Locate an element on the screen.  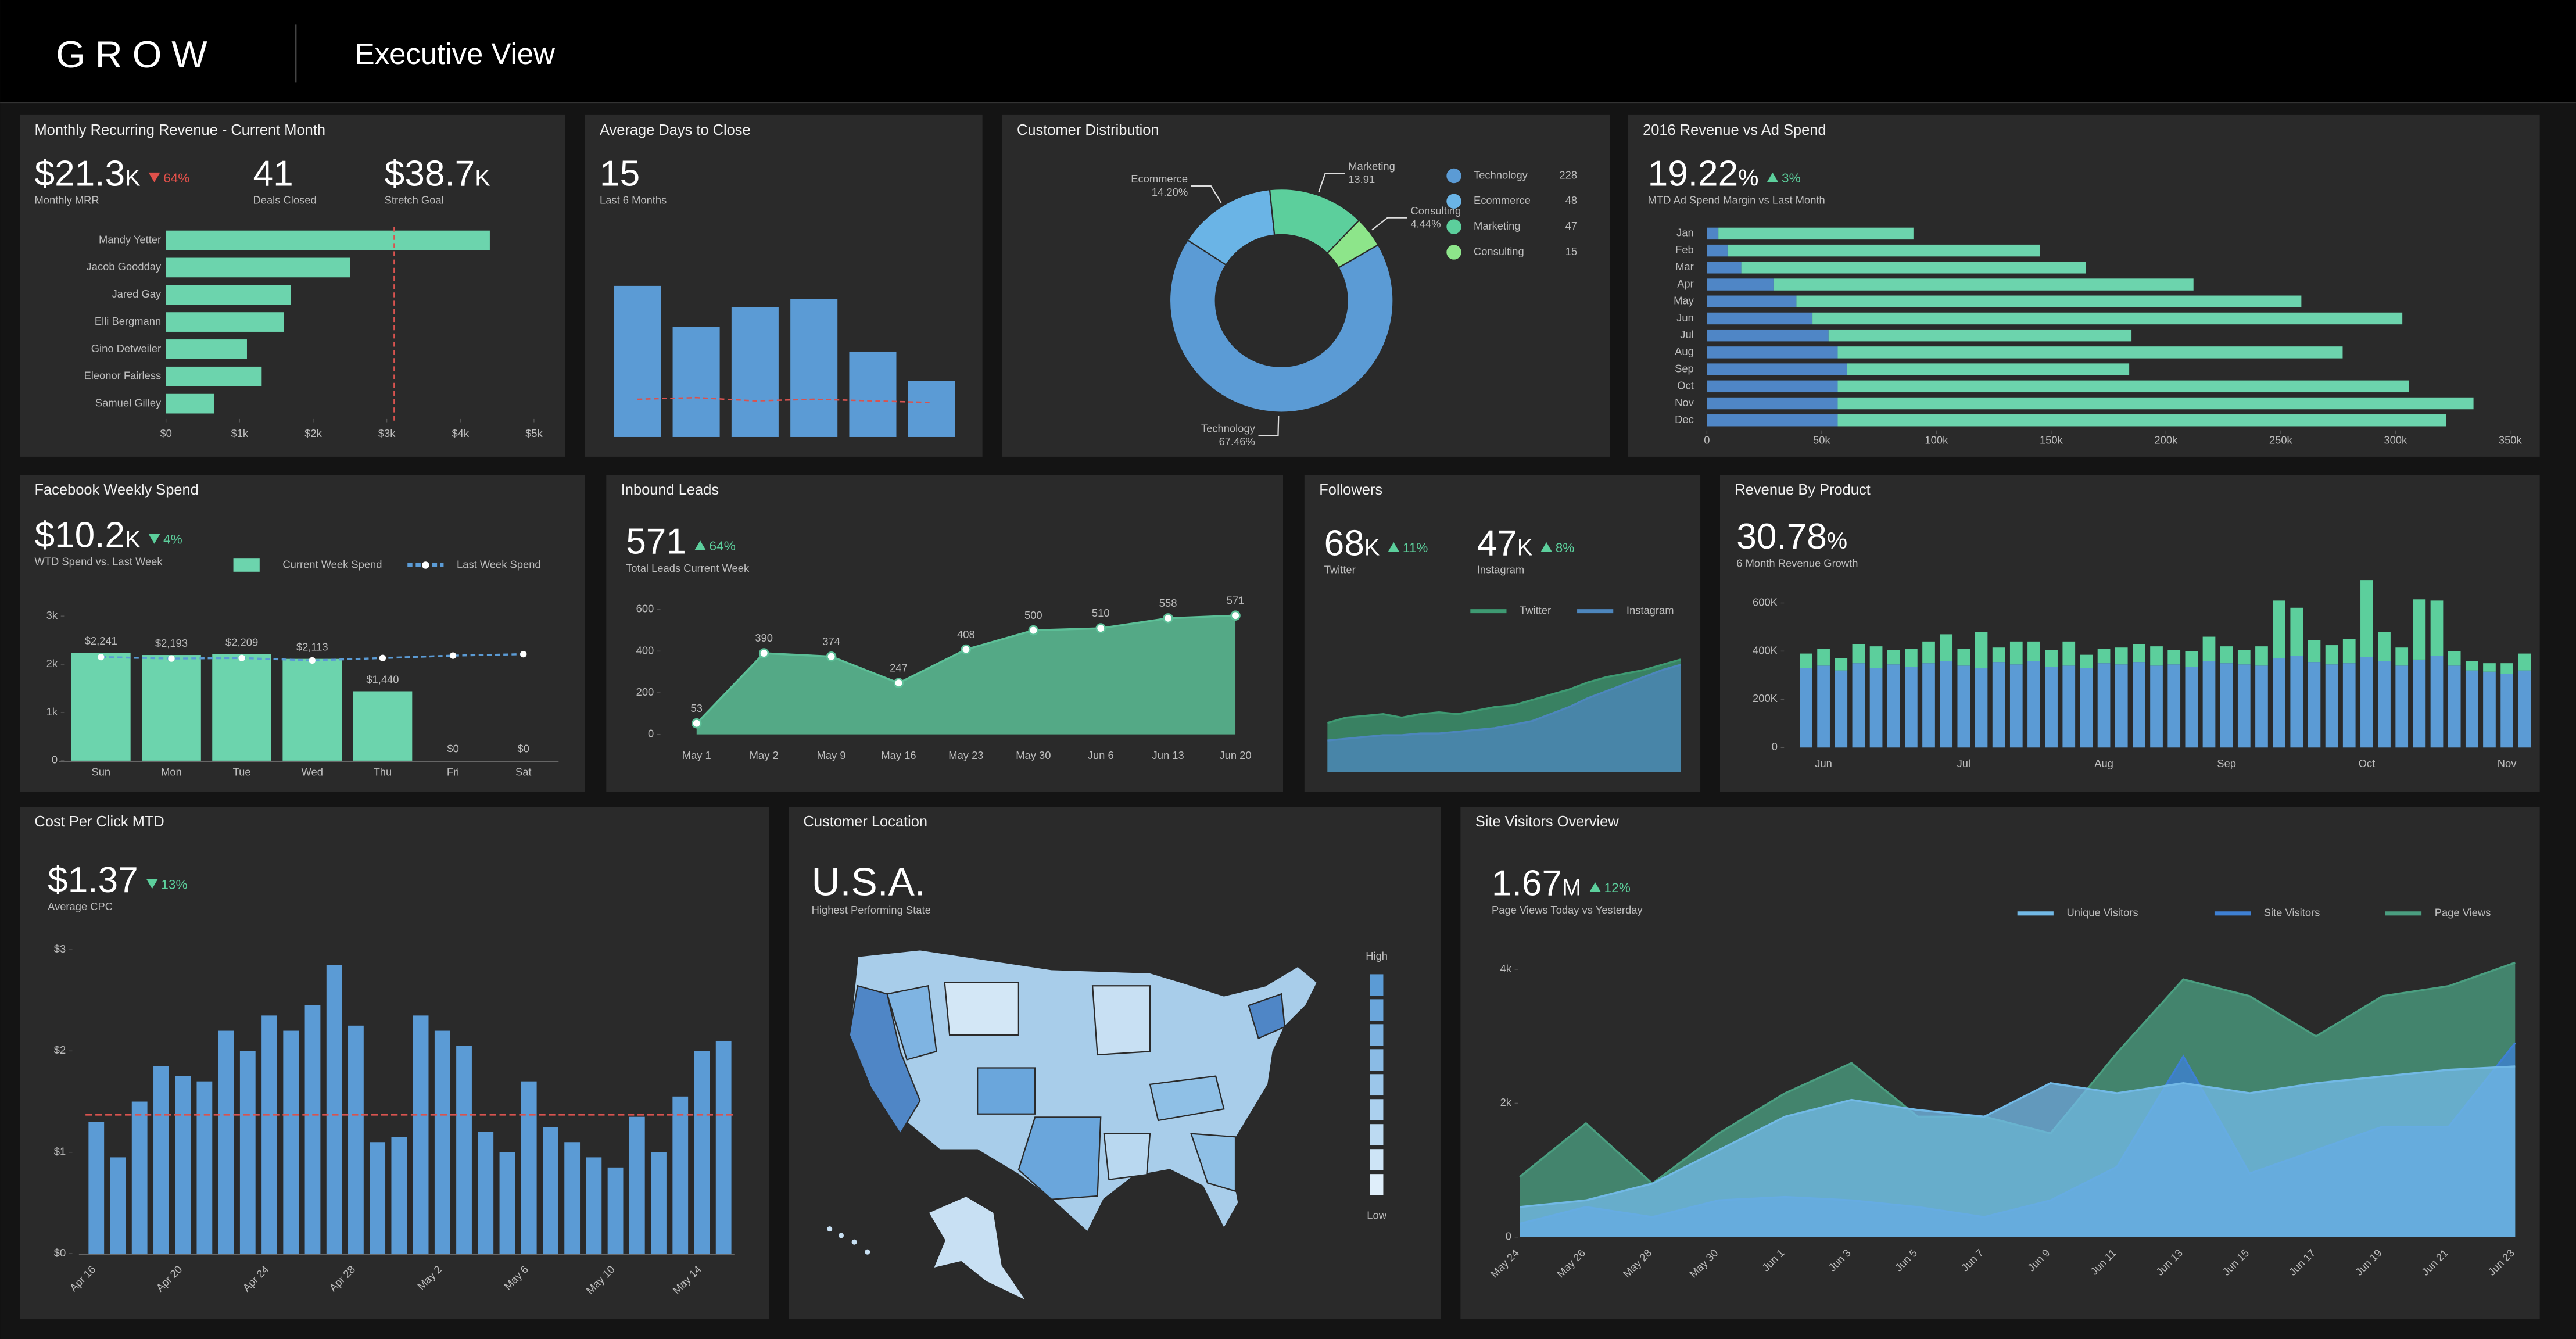
legend-value: 228 is located at coordinates (1568, 175).